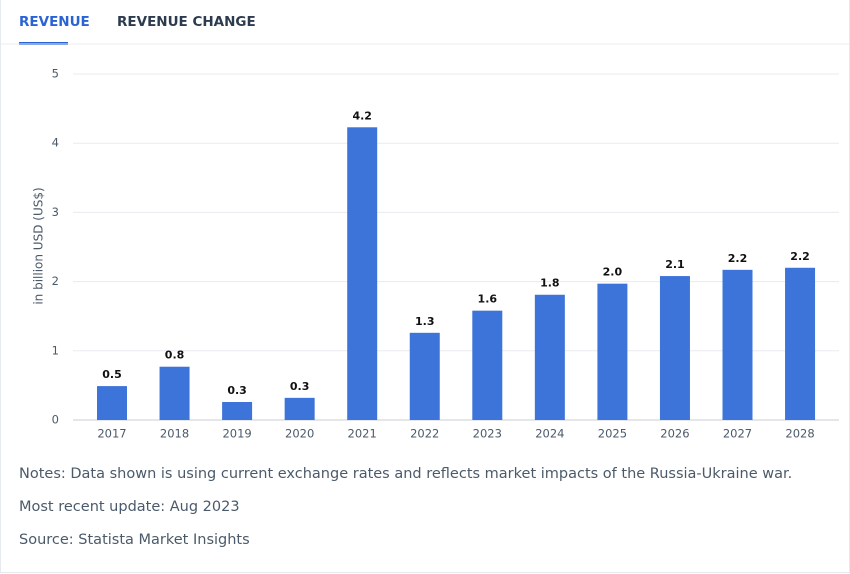  What do you see at coordinates (39, 245) in the screenshot?
I see `y-axis-label: in billion USD (US$)` at bounding box center [39, 245].